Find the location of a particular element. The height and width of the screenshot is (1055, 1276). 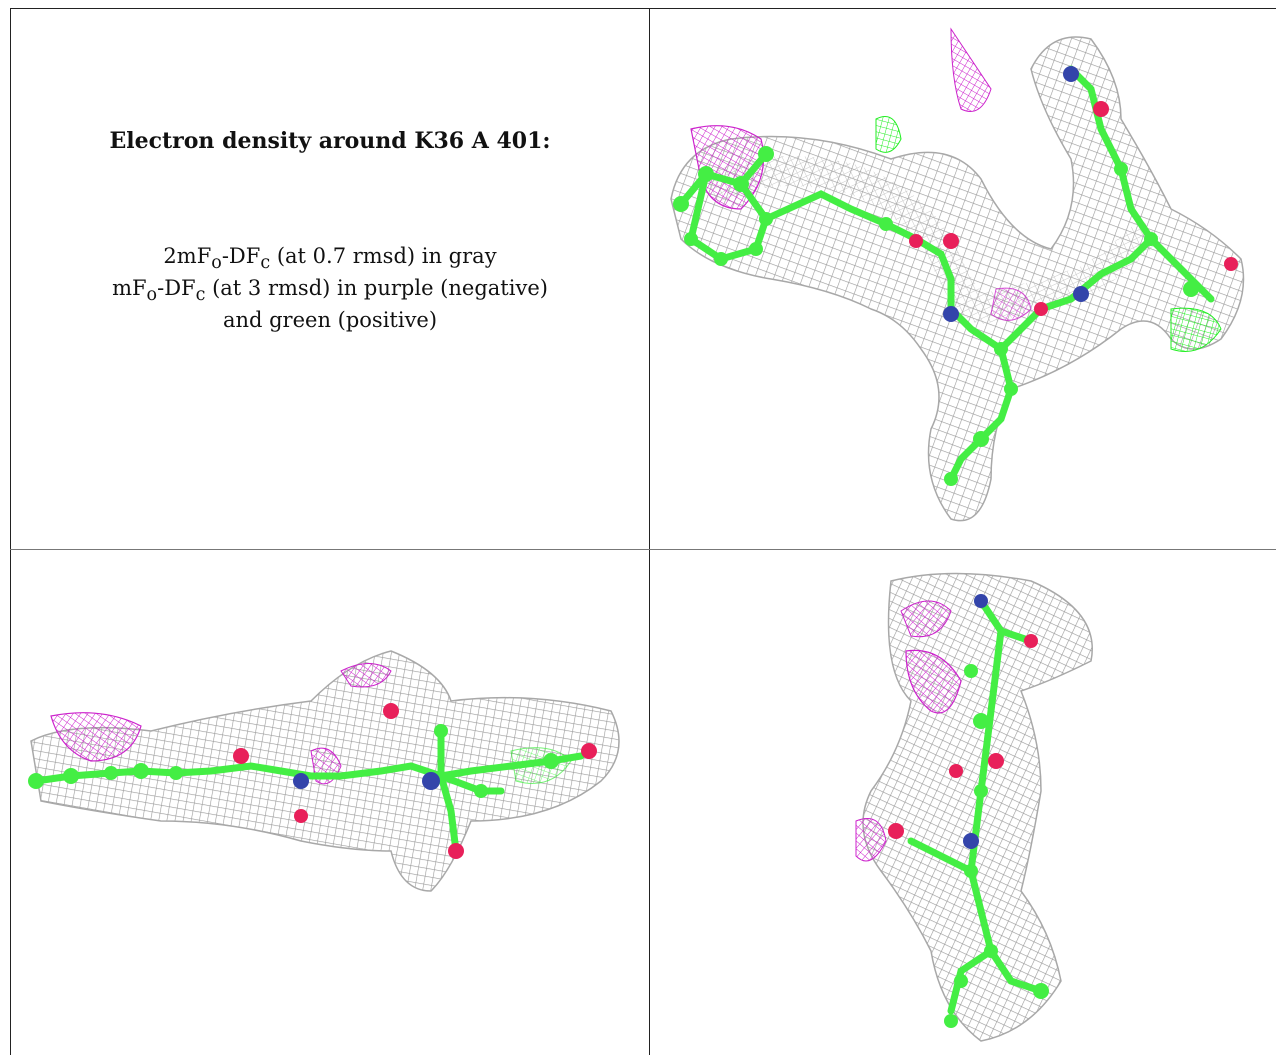

model-bonds is located at coordinates (976, 806).